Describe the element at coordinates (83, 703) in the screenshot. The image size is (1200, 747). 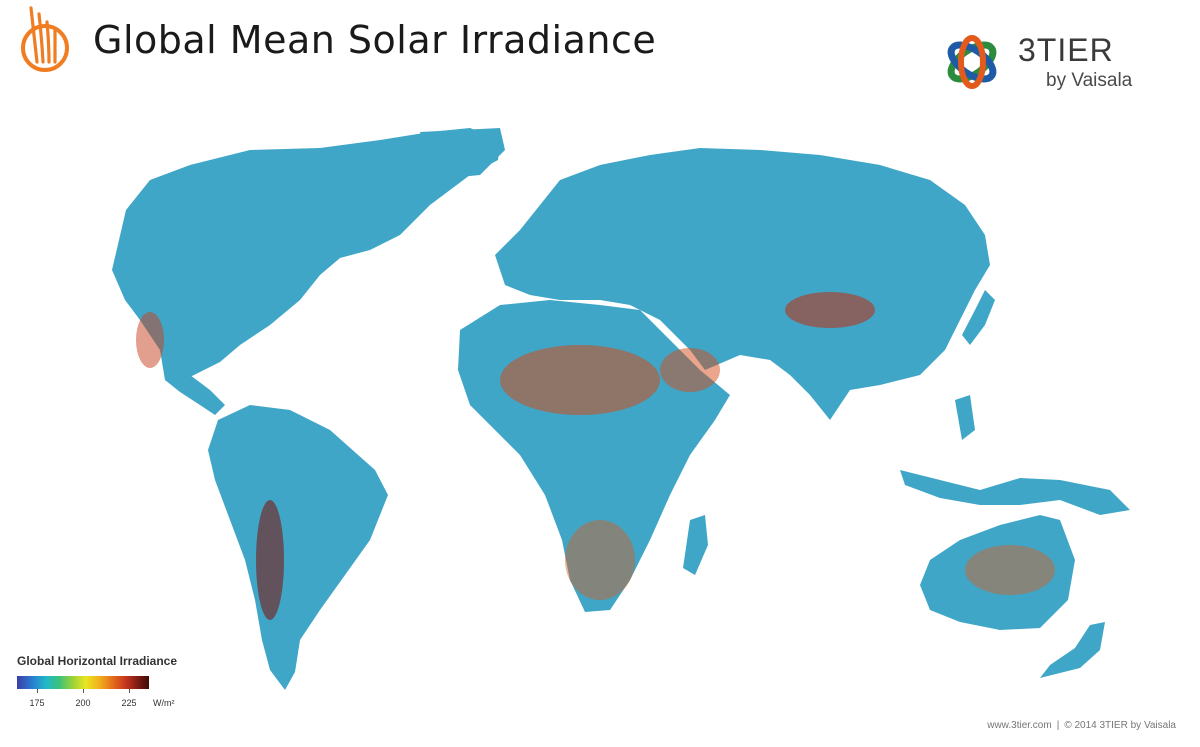
I see `legend-tick-label: 200` at that location.